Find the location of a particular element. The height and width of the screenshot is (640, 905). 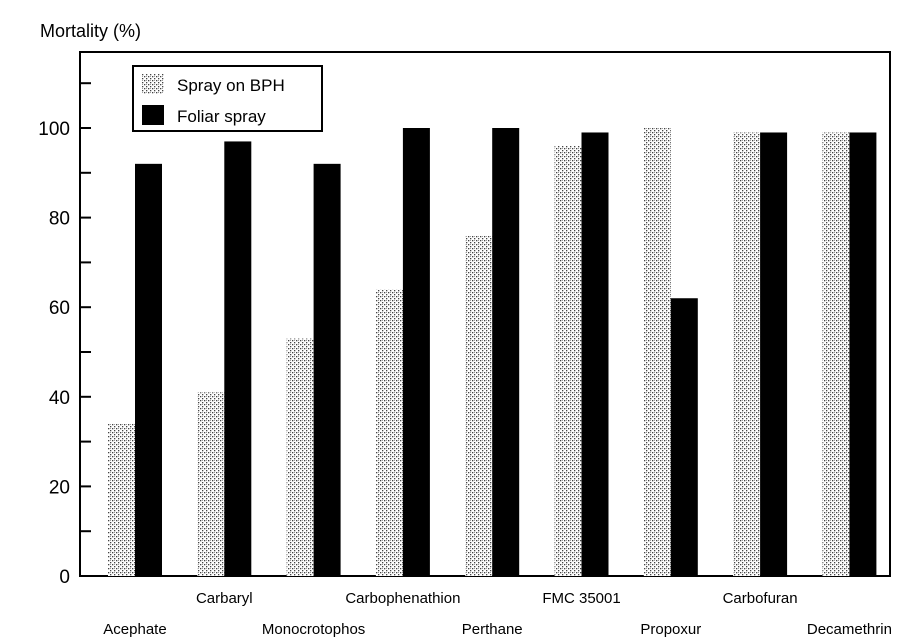

y-tick-label-100: 100 is located at coordinates (54, 129).